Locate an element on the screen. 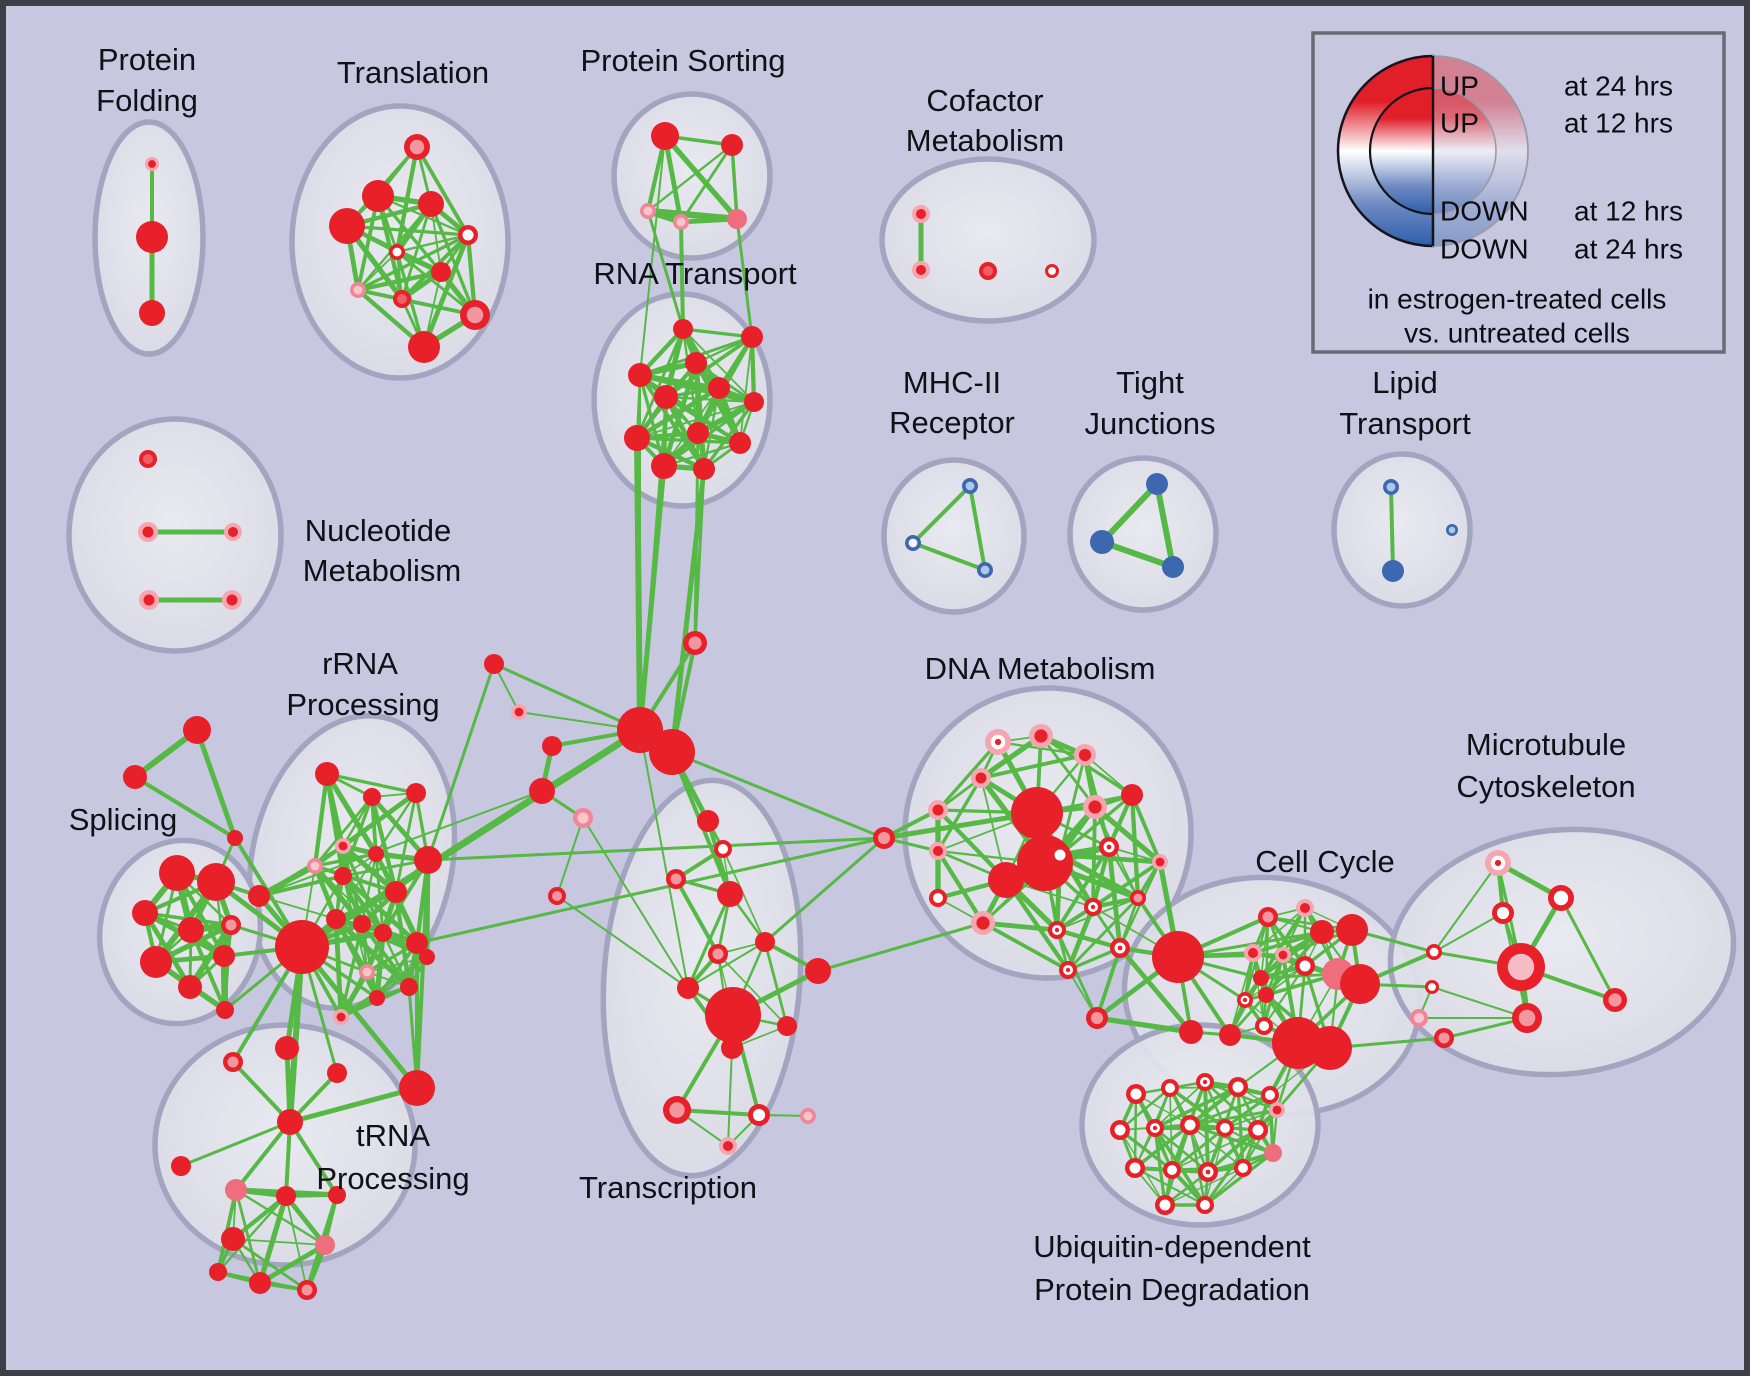  network-node-cc6 is located at coordinates (1283, 955).